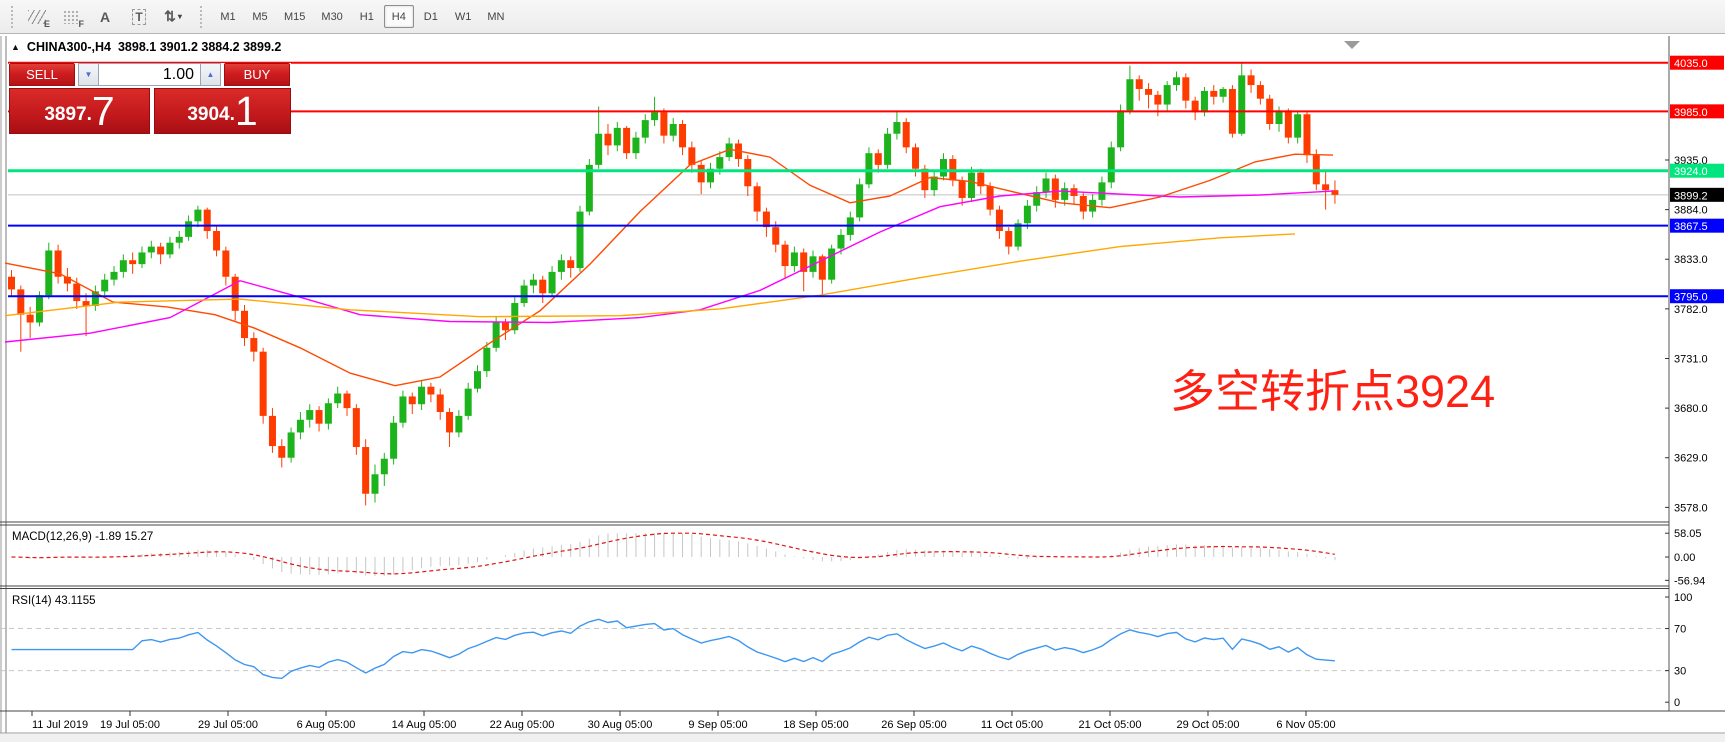  Describe the element at coordinates (1683, 598) in the screenshot. I see `rsi-tick-label: 100` at that location.